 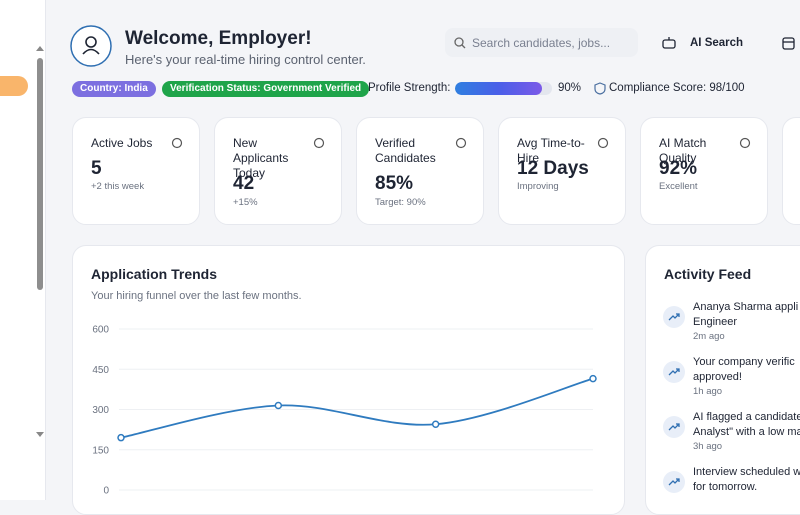 What do you see at coordinates (405, 150) in the screenshot?
I see `stat-title: Verified Candidates` at bounding box center [405, 150].